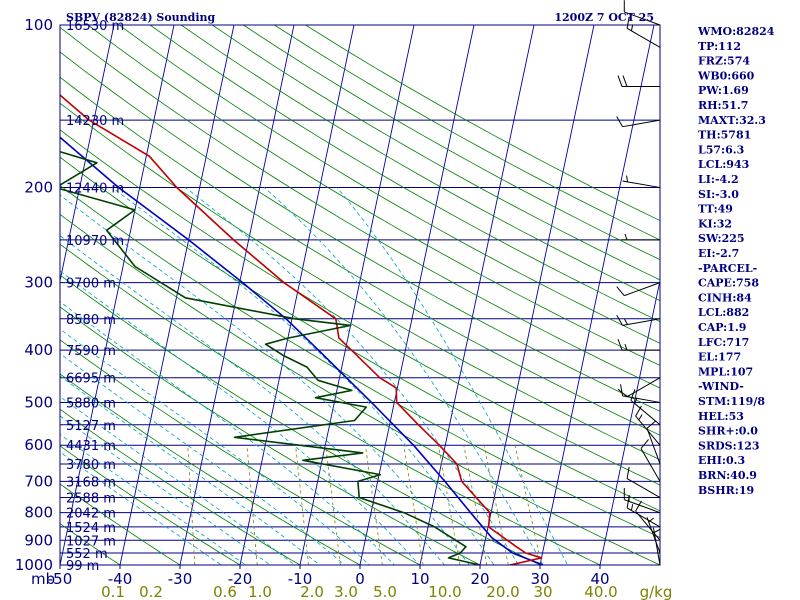 Image resolution: width=800 pixels, height=600 pixels. Describe the element at coordinates (113, 591) in the screenshot. I see `mixing-ratio-tick-label: 0.1` at that location.